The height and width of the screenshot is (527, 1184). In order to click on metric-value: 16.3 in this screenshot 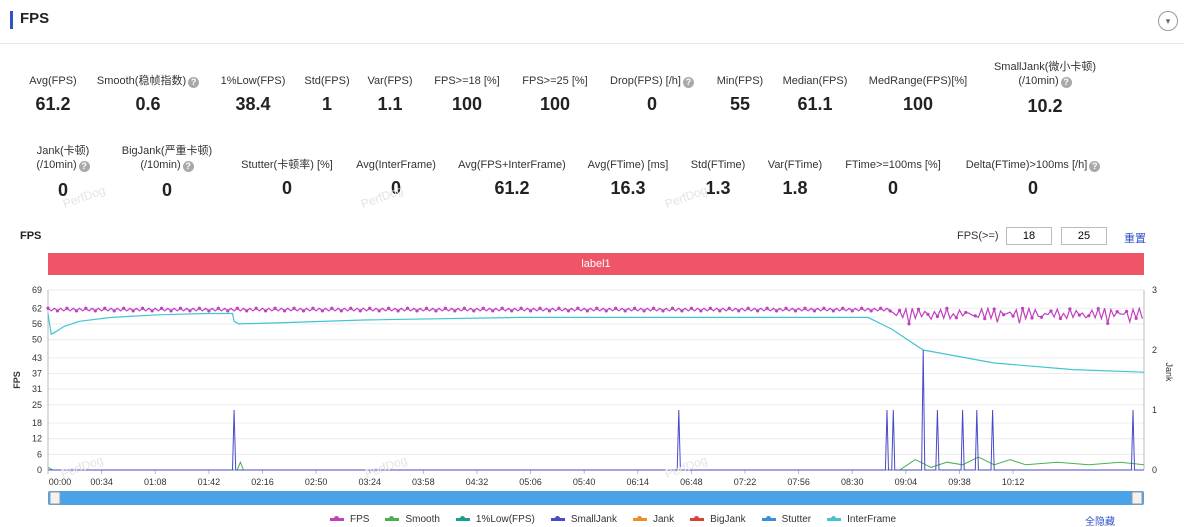, I will do `click(628, 188)`.